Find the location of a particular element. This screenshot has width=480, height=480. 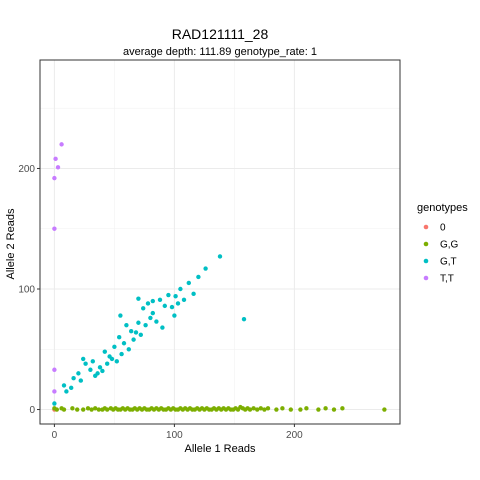

x-tick-label: 200 is located at coordinates (294, 435).